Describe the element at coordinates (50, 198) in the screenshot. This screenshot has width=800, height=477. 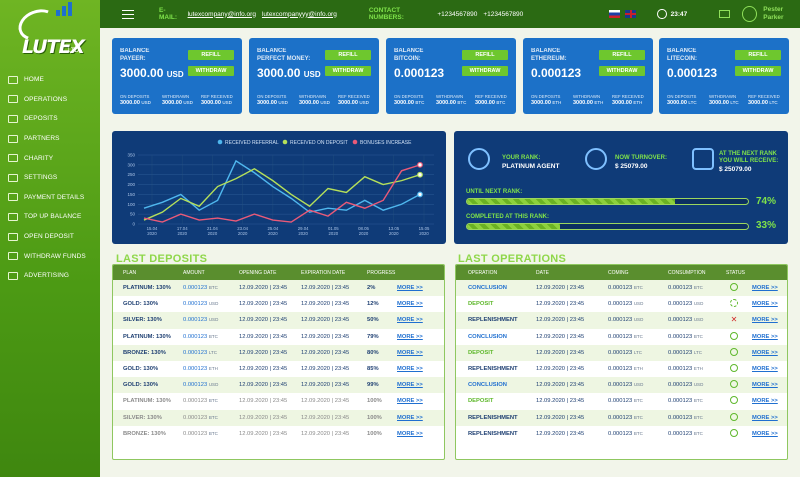
I see `sidebar-item-payment-details: PAYMENT DETAILS` at that location.